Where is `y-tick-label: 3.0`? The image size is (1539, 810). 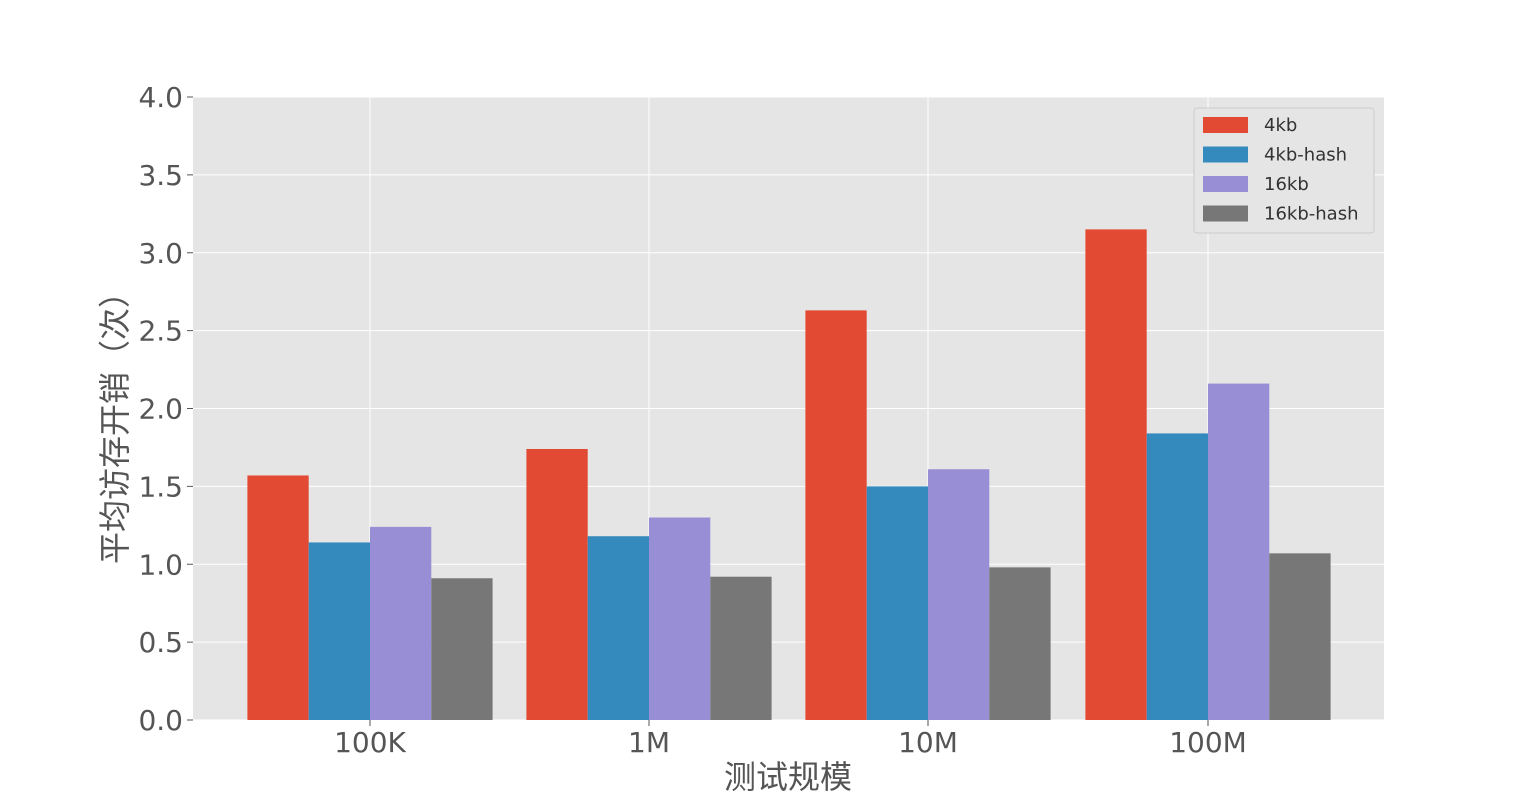 y-tick-label: 3.0 is located at coordinates (160, 253).